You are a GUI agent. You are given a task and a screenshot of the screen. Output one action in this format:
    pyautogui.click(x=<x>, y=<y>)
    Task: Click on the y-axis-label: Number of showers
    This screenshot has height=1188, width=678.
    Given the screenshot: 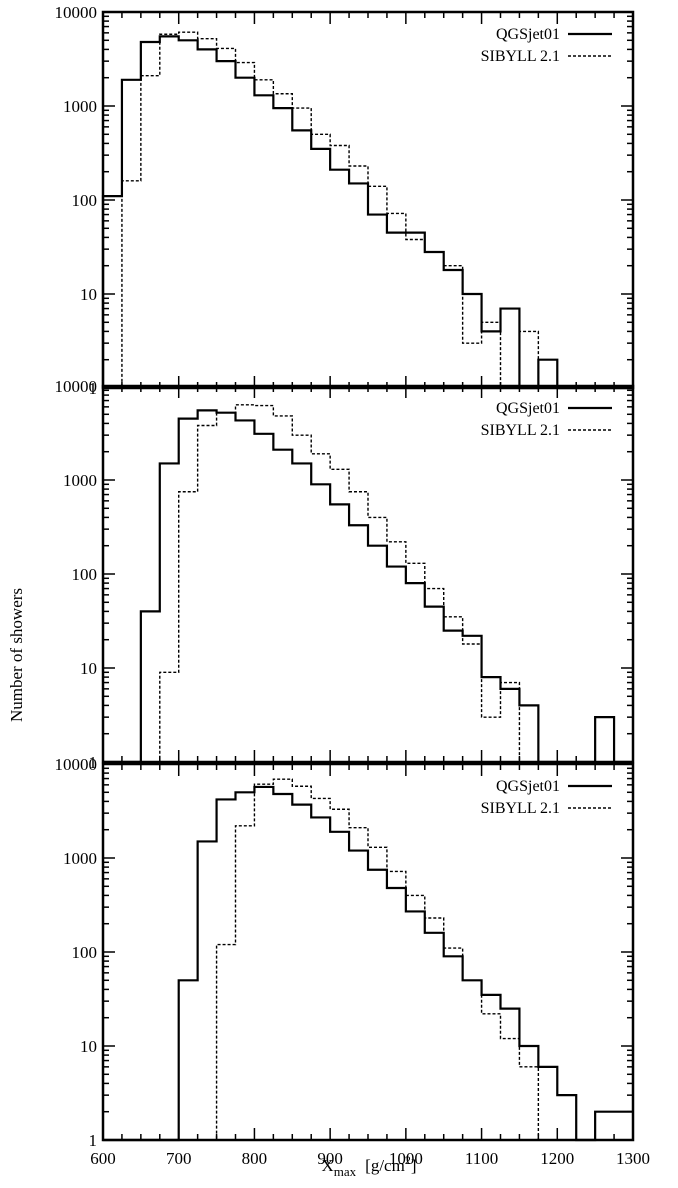 What is the action you would take?
    pyautogui.click(x=16, y=655)
    